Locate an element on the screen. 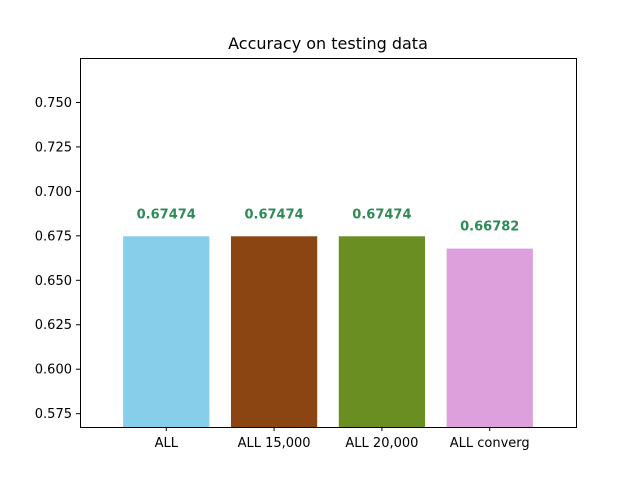 The height and width of the screenshot is (484, 640). value-label-3: 0.66782 is located at coordinates (489, 227).